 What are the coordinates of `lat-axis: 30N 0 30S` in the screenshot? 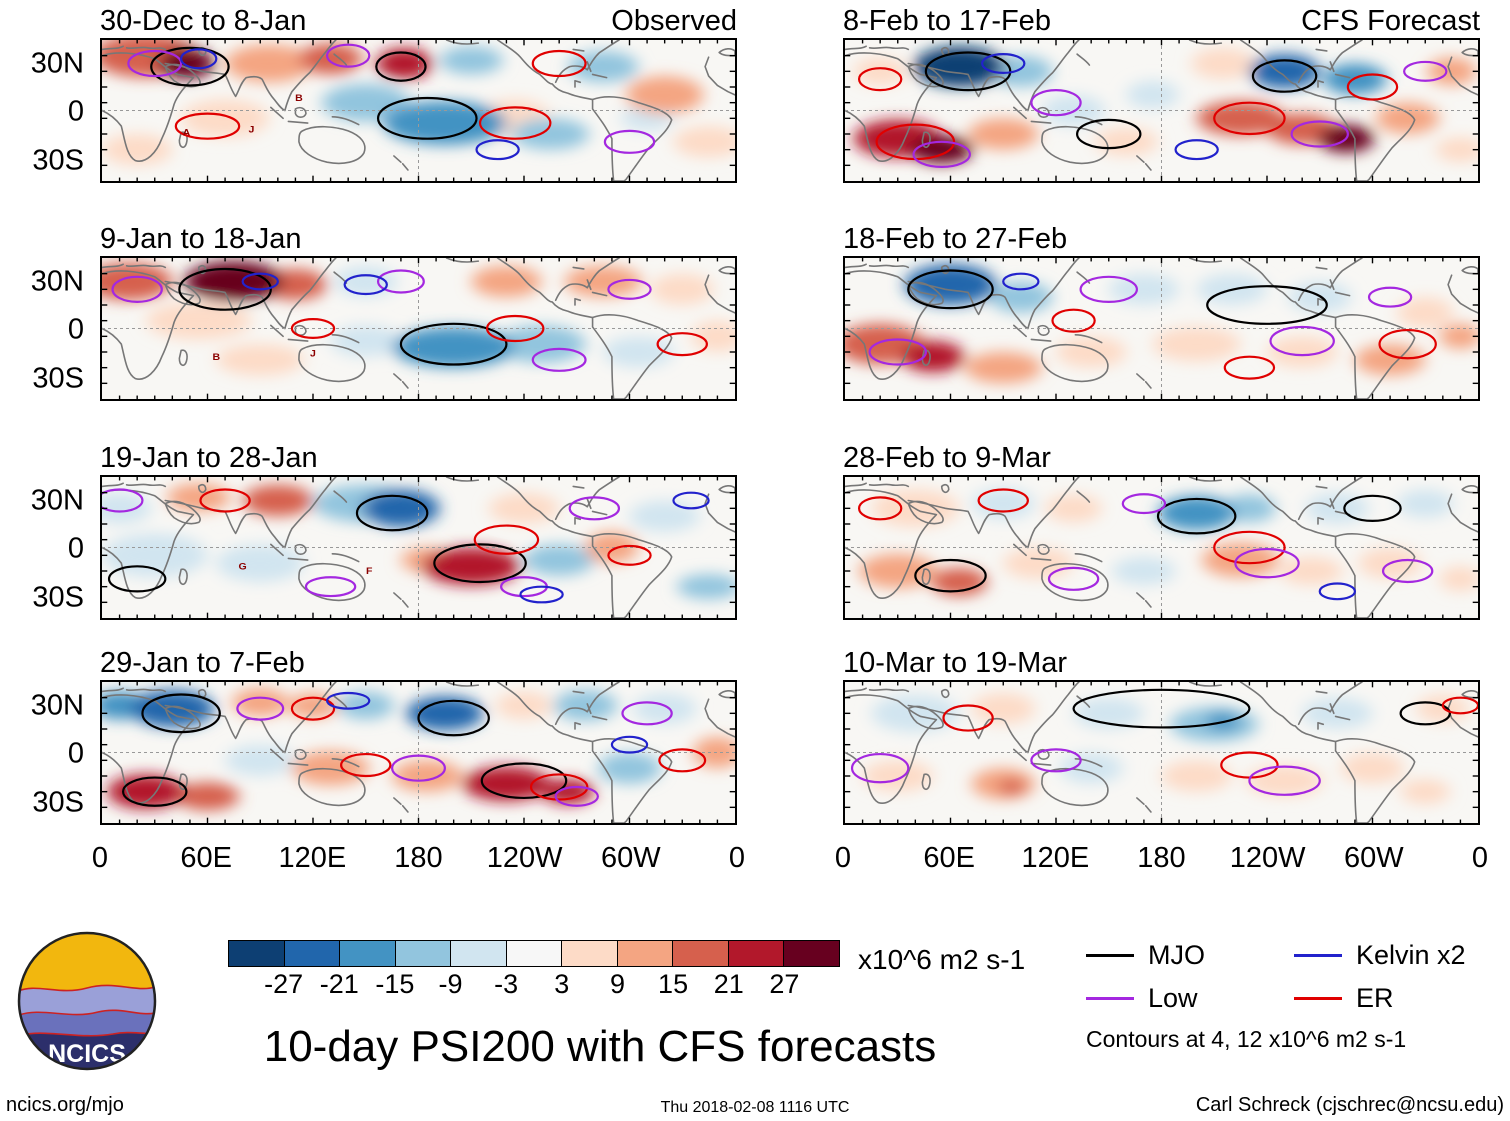 It's located at (51, 754).